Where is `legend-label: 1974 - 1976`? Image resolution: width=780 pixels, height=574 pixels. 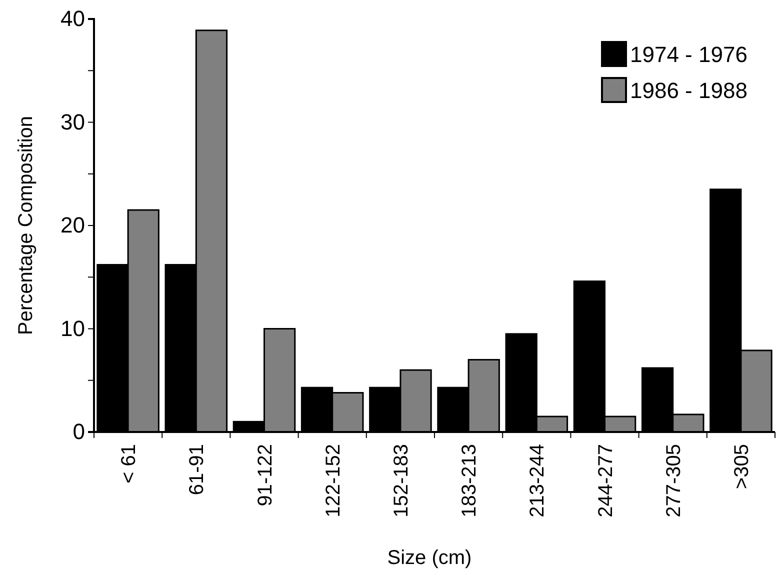 legend-label: 1974 - 1976 is located at coordinates (689, 54).